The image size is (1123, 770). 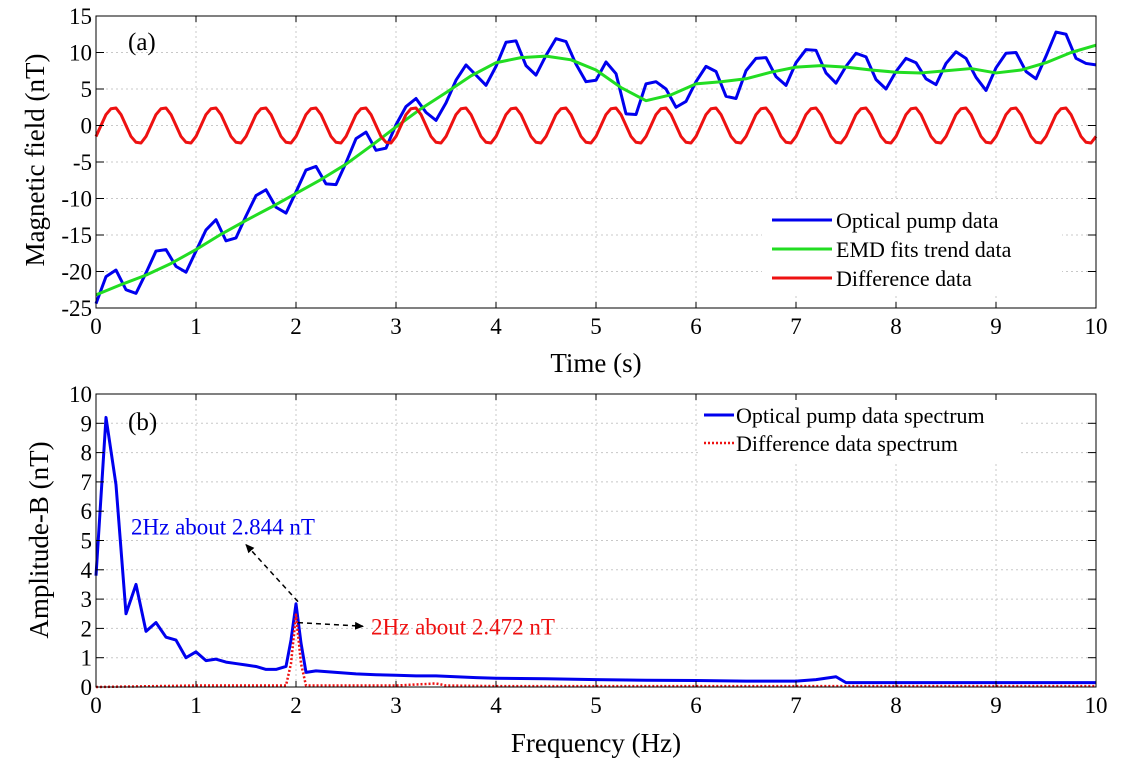 What do you see at coordinates (87, 599) in the screenshot?
I see `y-tick-label: 3` at bounding box center [87, 599].